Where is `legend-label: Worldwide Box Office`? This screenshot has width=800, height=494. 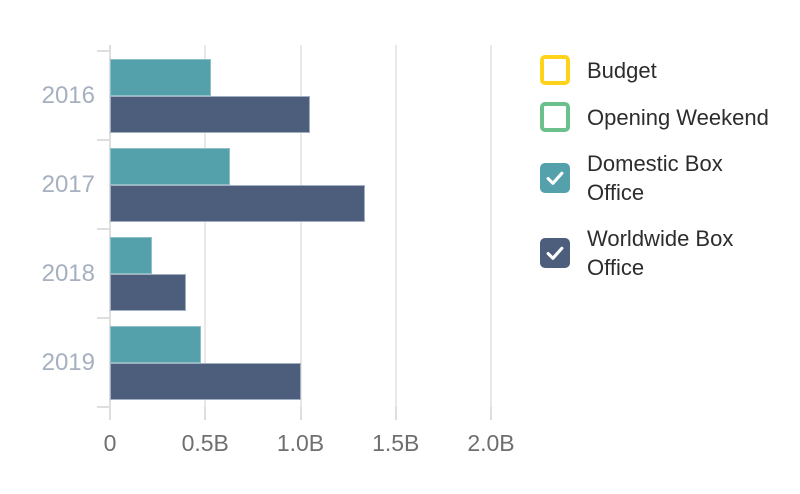
legend-label: Worldwide Box Office is located at coordinates (660, 253).